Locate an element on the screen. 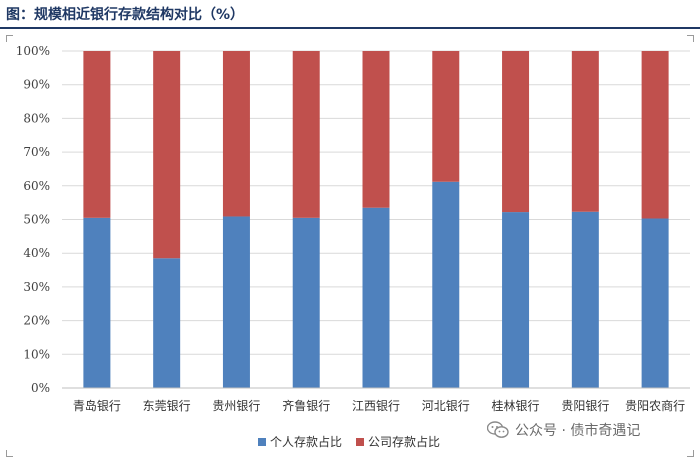 The image size is (700, 461). y-tick-label: 30% is located at coordinates (36, 287).